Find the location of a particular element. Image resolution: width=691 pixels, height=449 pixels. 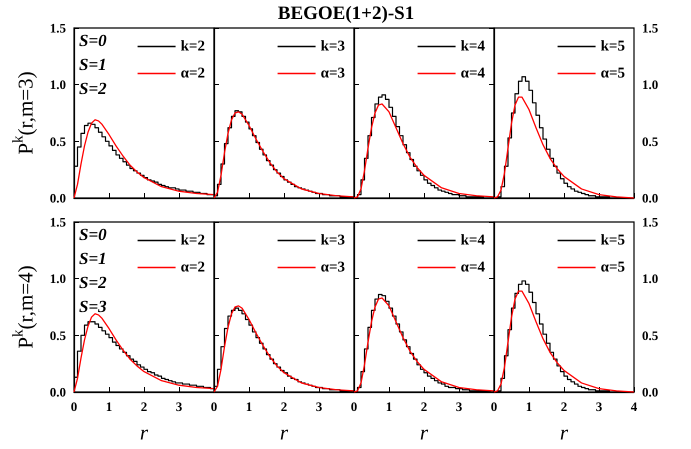

y-axis-title: Pk(r,m=3) is located at coordinates (24, 113).